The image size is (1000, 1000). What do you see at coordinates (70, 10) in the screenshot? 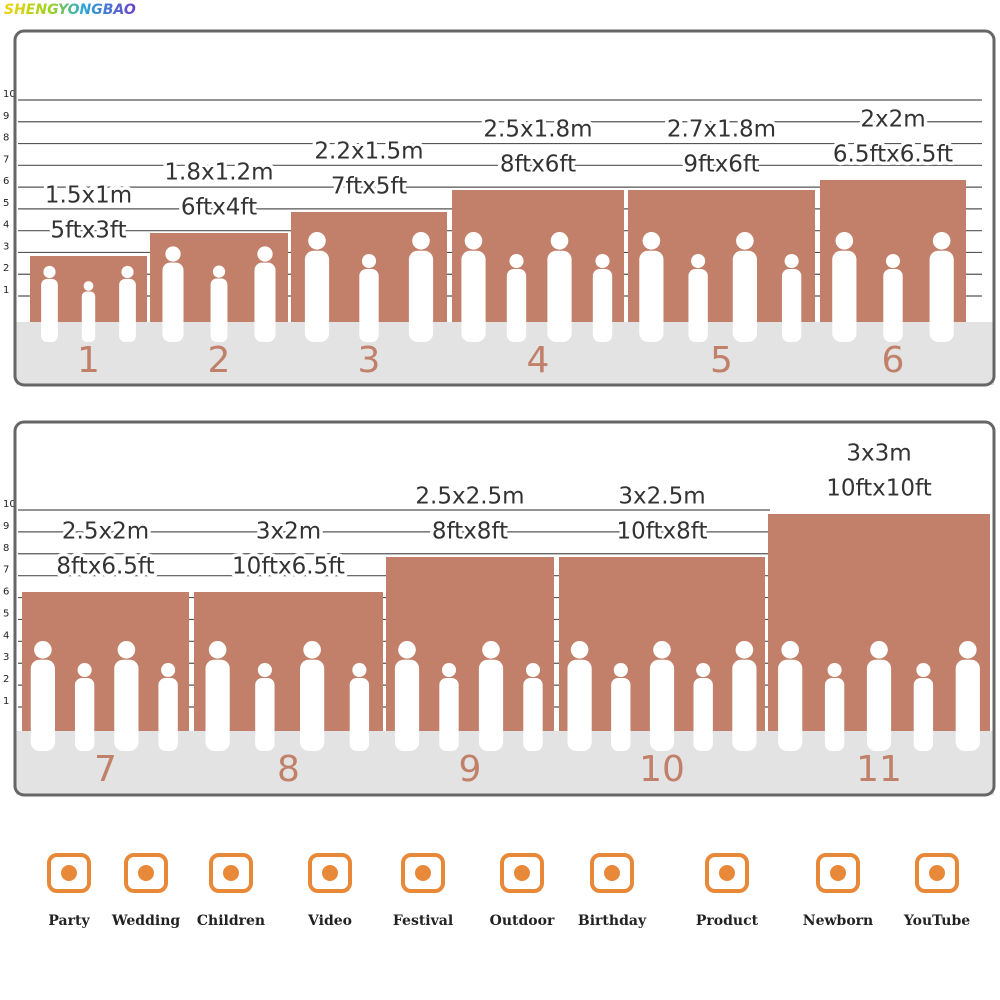
I see `watermark: SHENGYONGBAO` at bounding box center [70, 10].